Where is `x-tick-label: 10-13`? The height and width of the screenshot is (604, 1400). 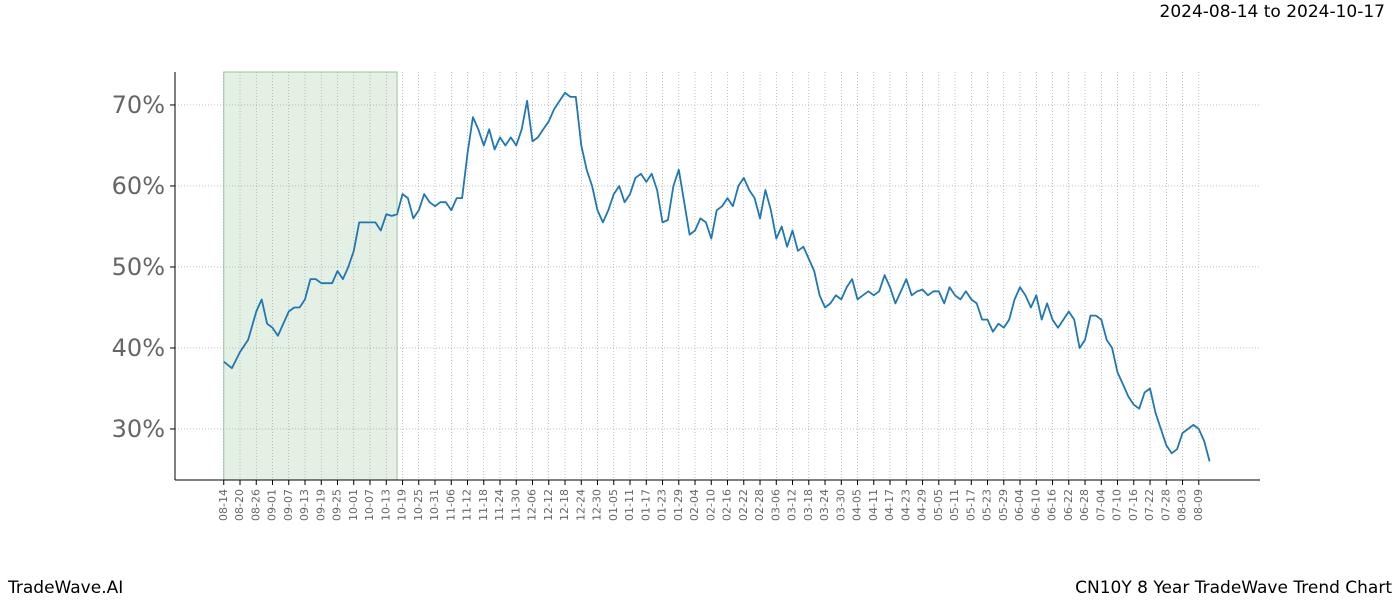
x-tick-label: 10-13 is located at coordinates (385, 505).